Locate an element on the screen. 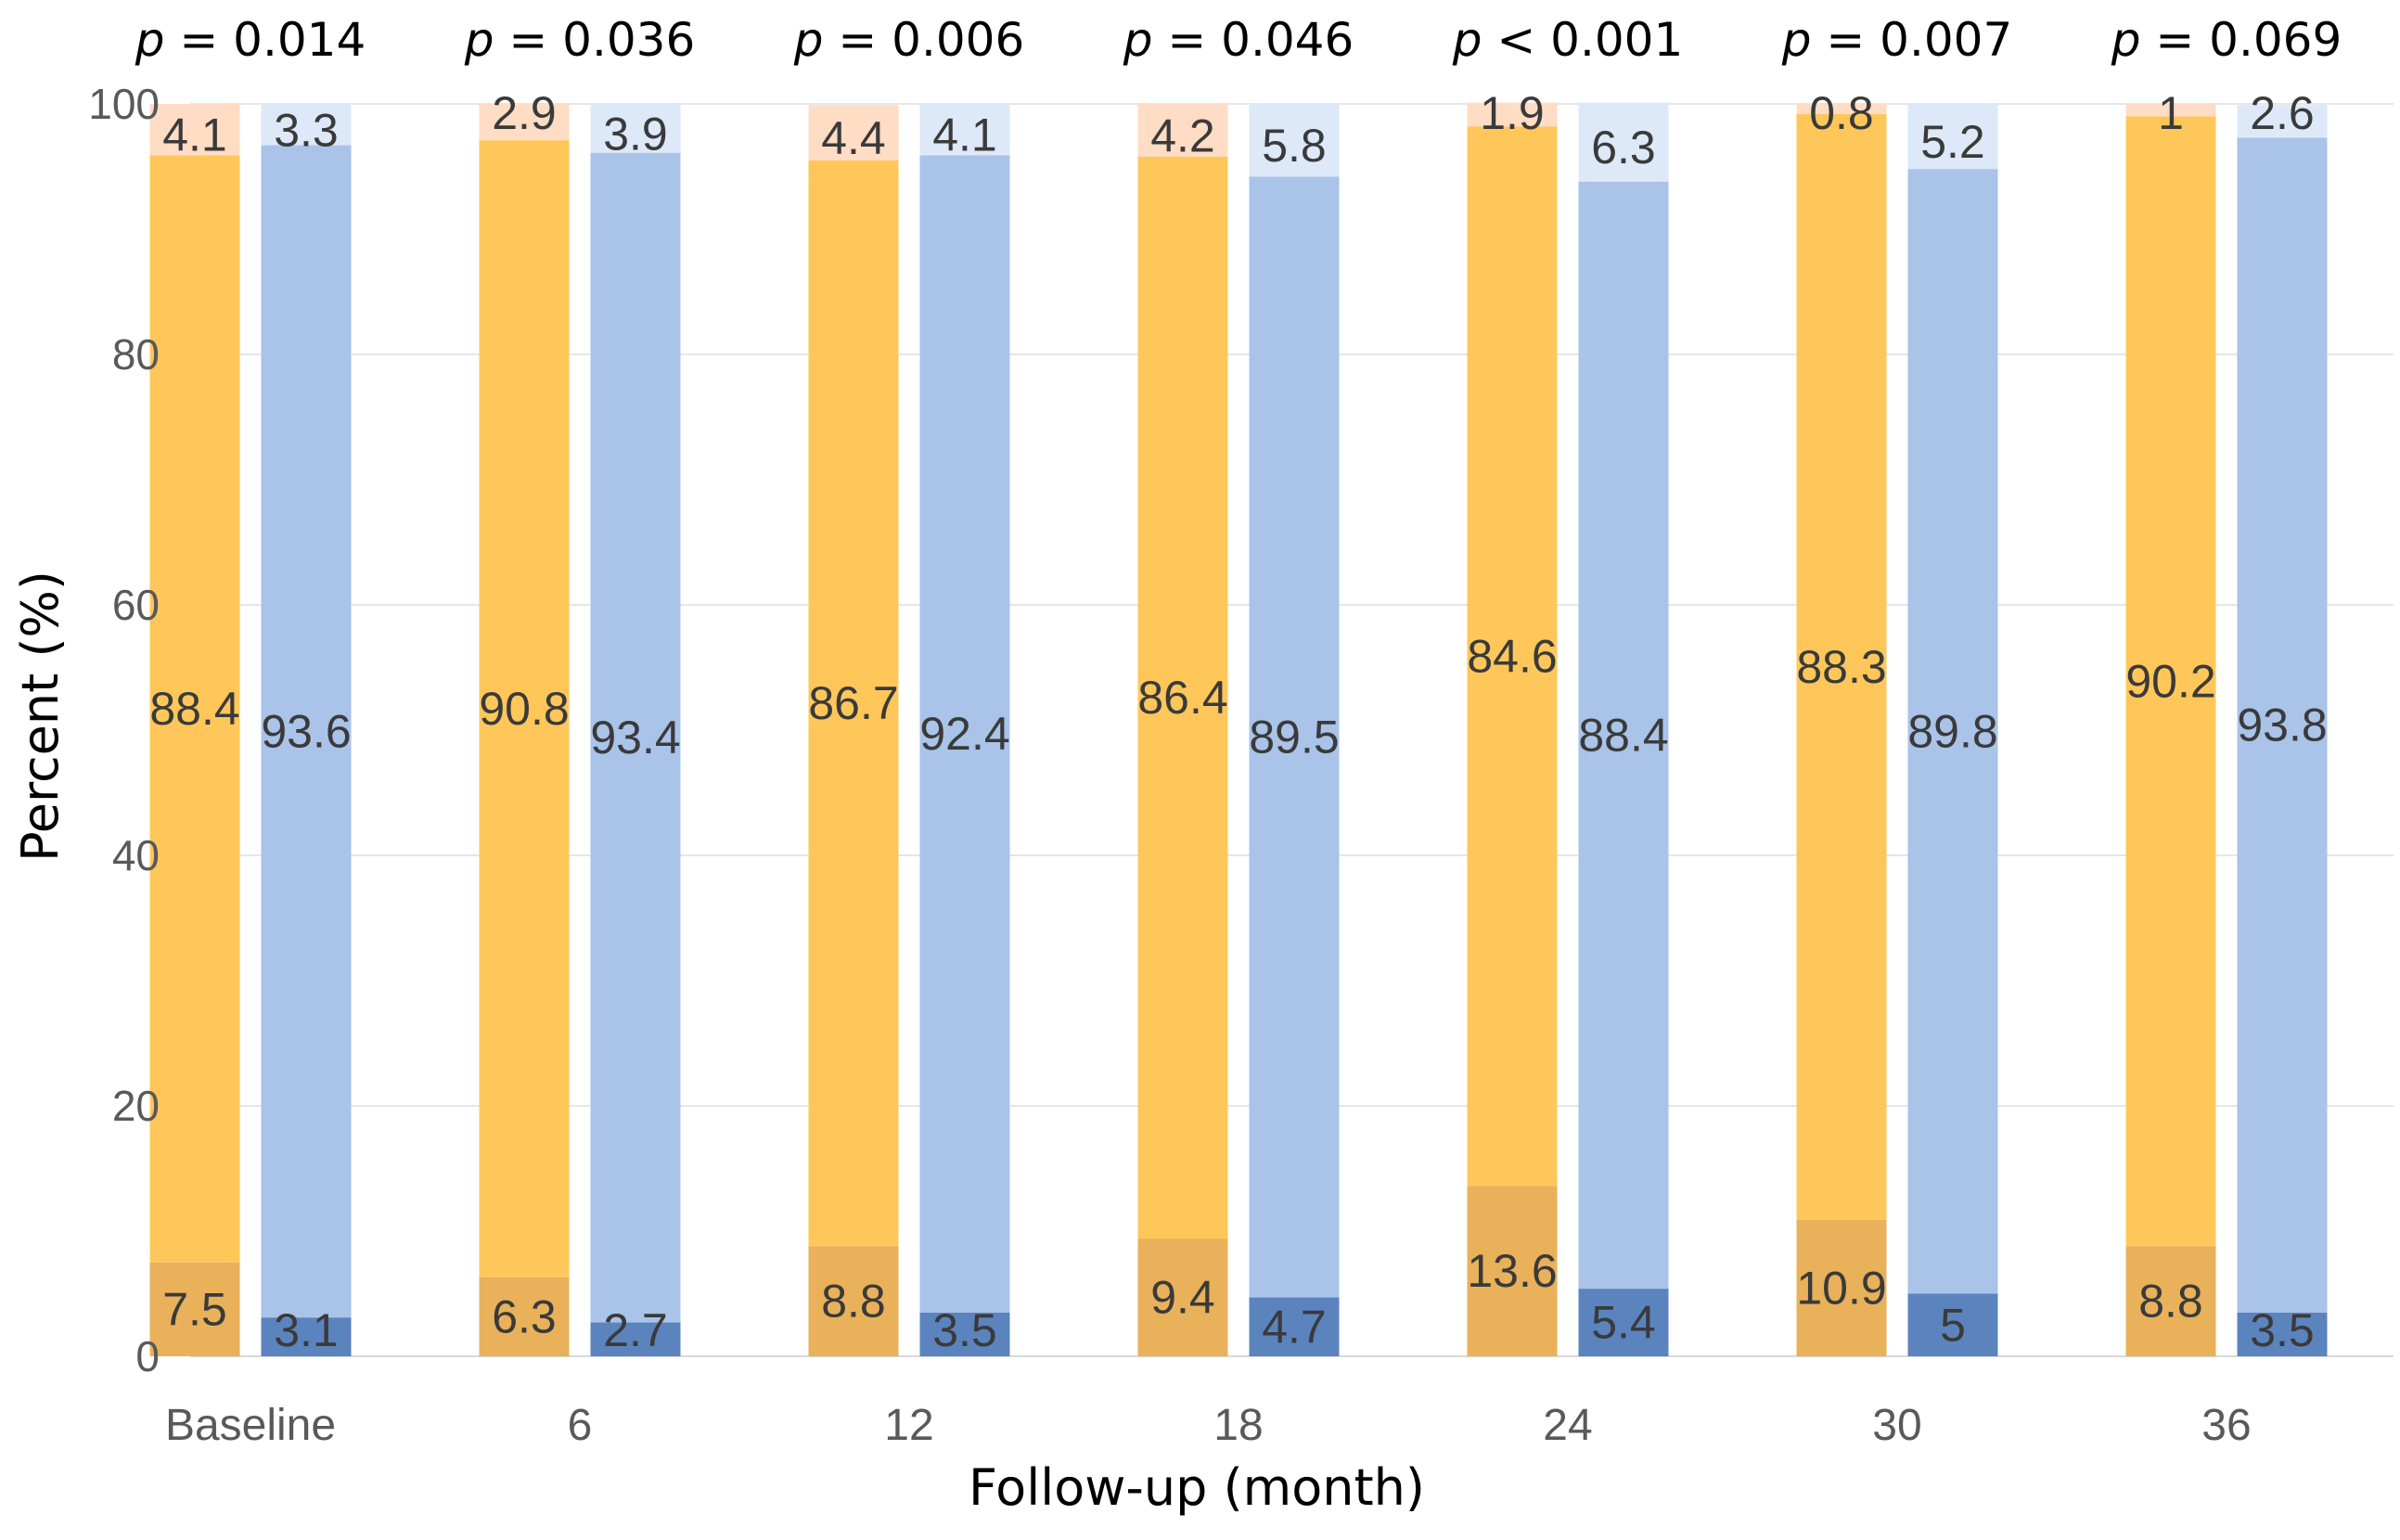  bar-label-bottom-g0-0: 7.5 is located at coordinates (194, 1309).